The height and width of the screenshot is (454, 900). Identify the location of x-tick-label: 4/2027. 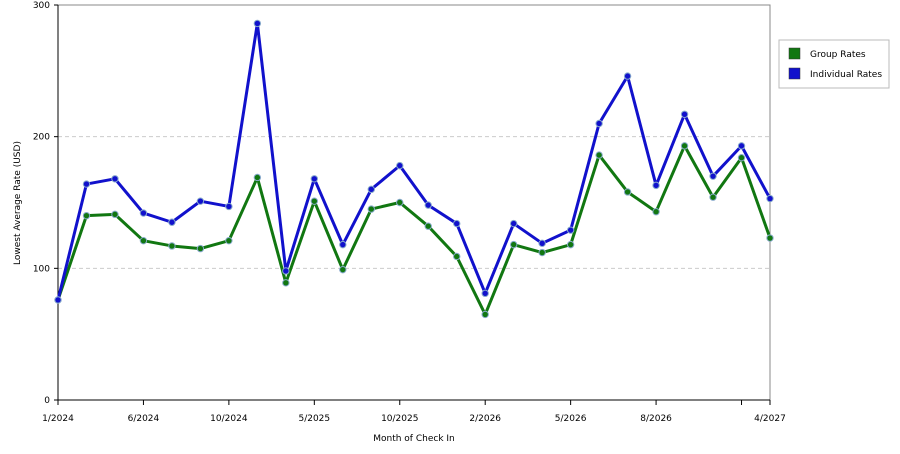
(770, 419).